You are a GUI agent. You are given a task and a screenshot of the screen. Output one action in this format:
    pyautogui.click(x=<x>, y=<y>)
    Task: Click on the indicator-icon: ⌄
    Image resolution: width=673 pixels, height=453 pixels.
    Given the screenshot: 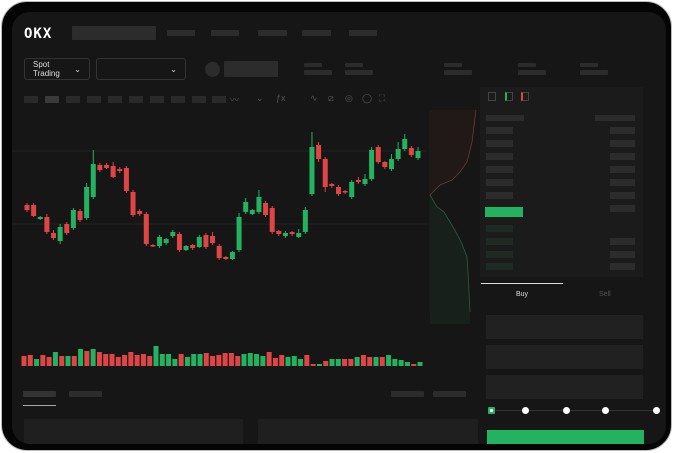 What is the action you would take?
    pyautogui.click(x=260, y=98)
    